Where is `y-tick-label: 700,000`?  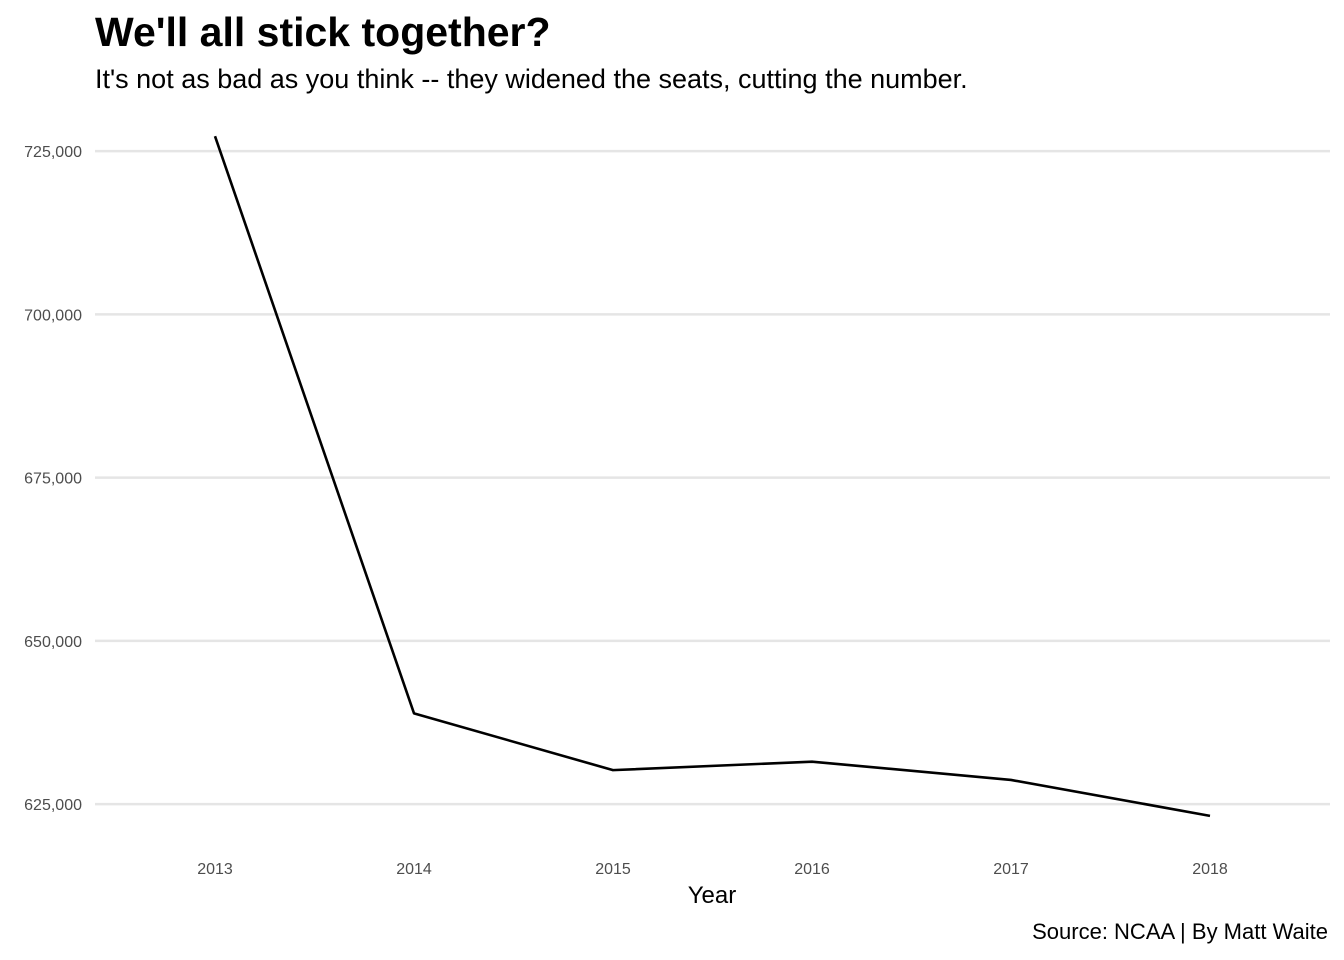 y-tick-label: 700,000 is located at coordinates (53, 315).